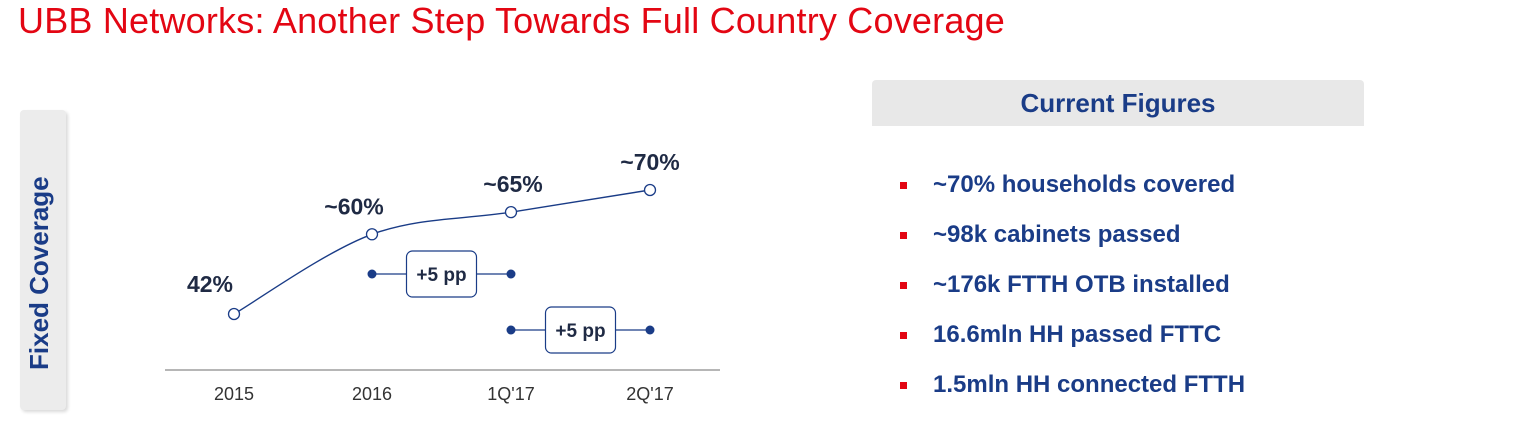 This screenshot has height=444, width=1529. What do you see at coordinates (234, 394) in the screenshot?
I see `x-tick-label: 2015` at bounding box center [234, 394].